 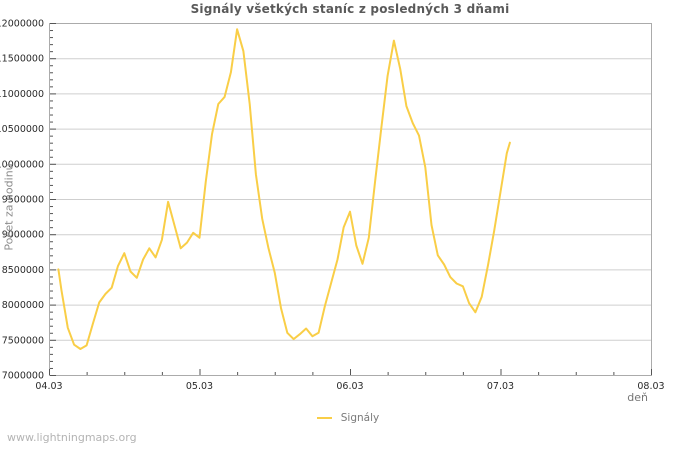 I want to click on legend-line-swatch-icon, so click(x=324, y=418).